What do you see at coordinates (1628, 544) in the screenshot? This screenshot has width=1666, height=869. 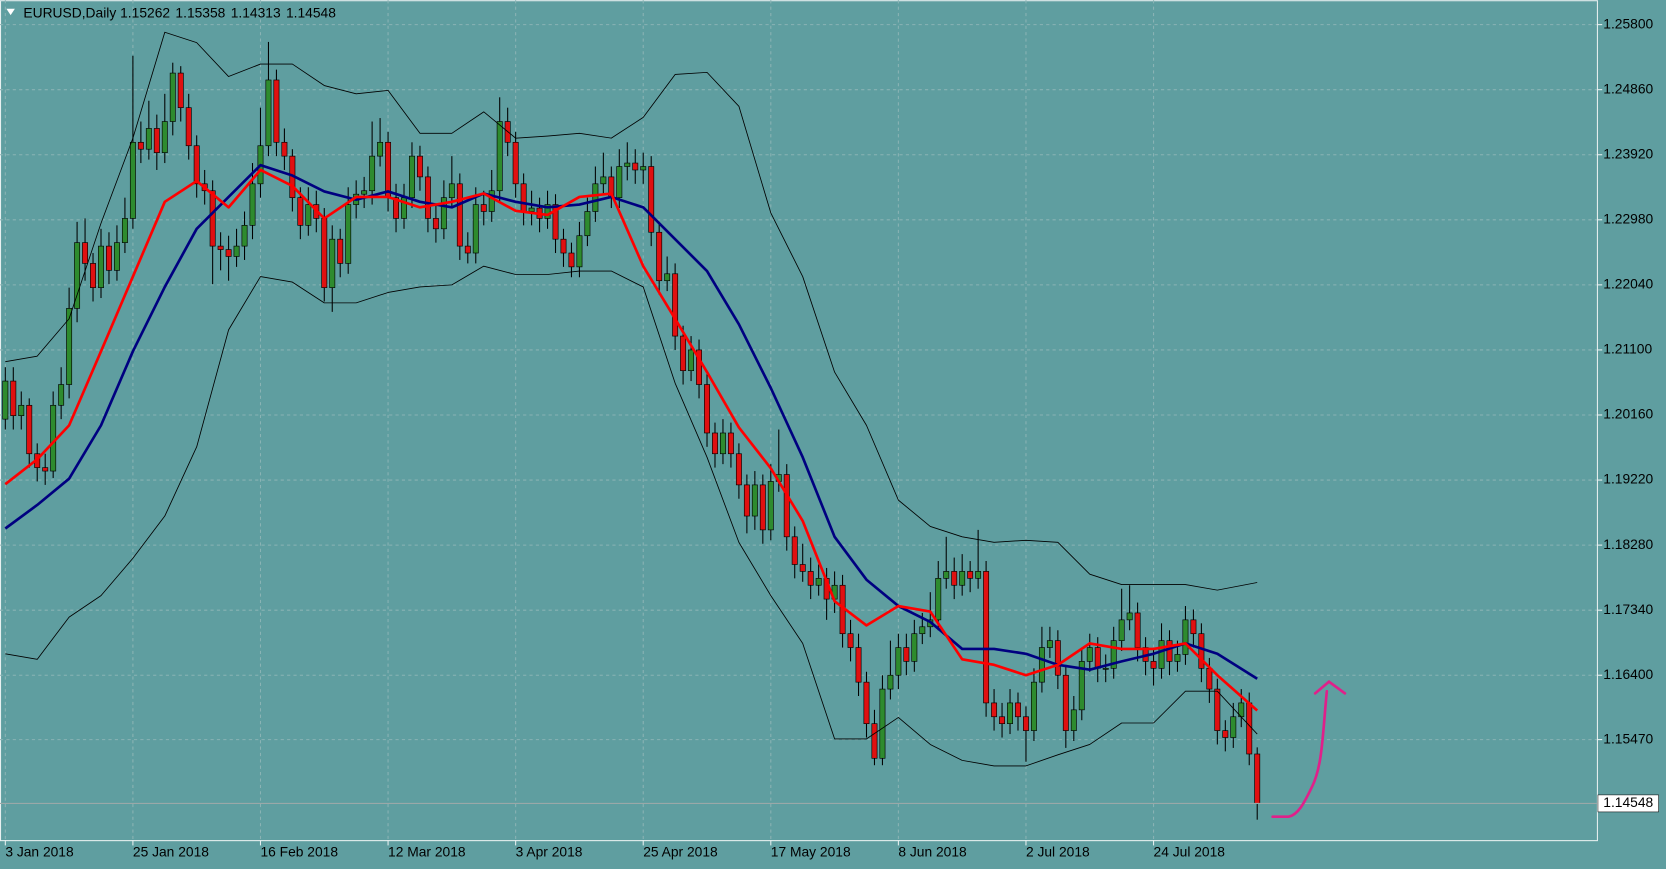 I see `y-tick-label: 1.18280` at bounding box center [1628, 544].